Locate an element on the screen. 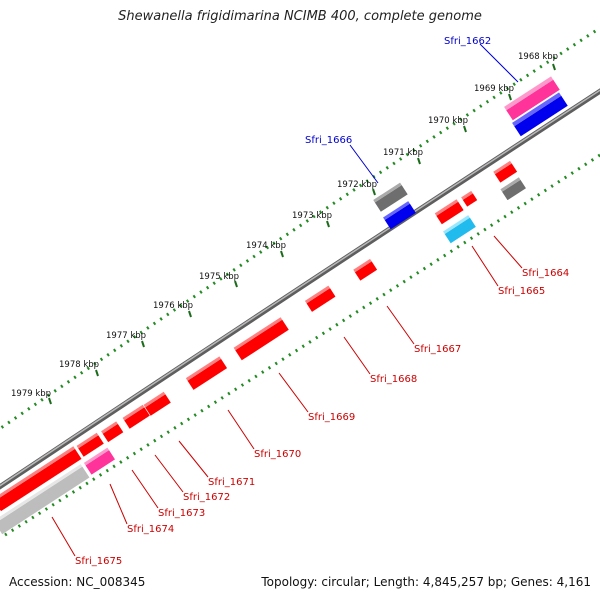  tick-label-1974: 1974 kbp is located at coordinates (266, 246).